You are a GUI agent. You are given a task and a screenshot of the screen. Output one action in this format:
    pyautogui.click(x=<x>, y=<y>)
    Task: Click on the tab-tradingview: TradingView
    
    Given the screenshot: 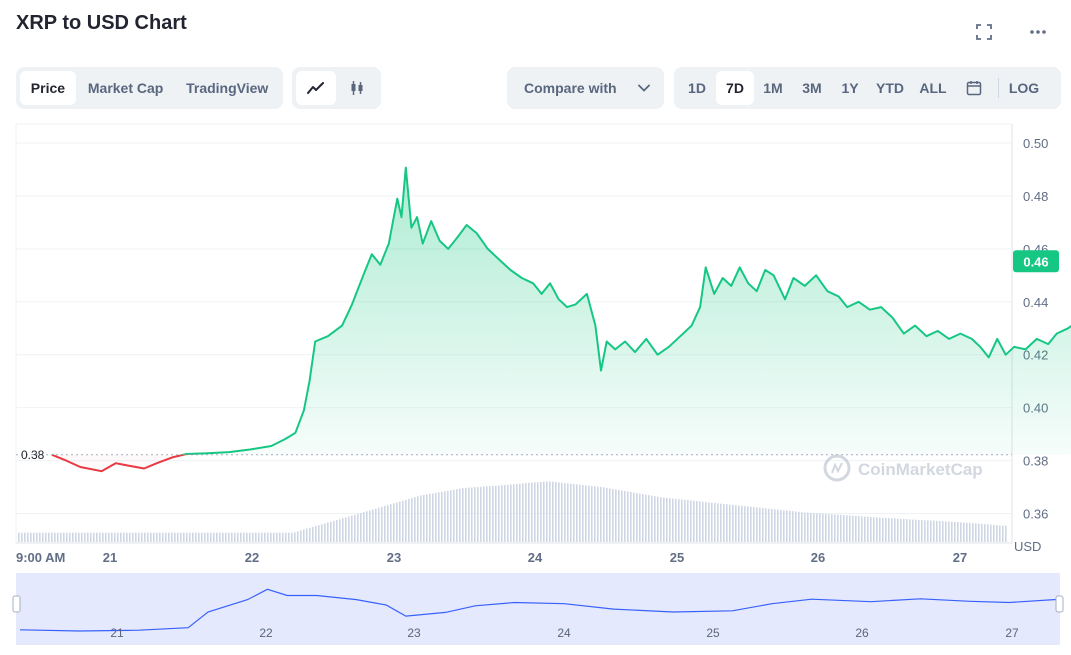 What is the action you would take?
    pyautogui.click(x=227, y=88)
    